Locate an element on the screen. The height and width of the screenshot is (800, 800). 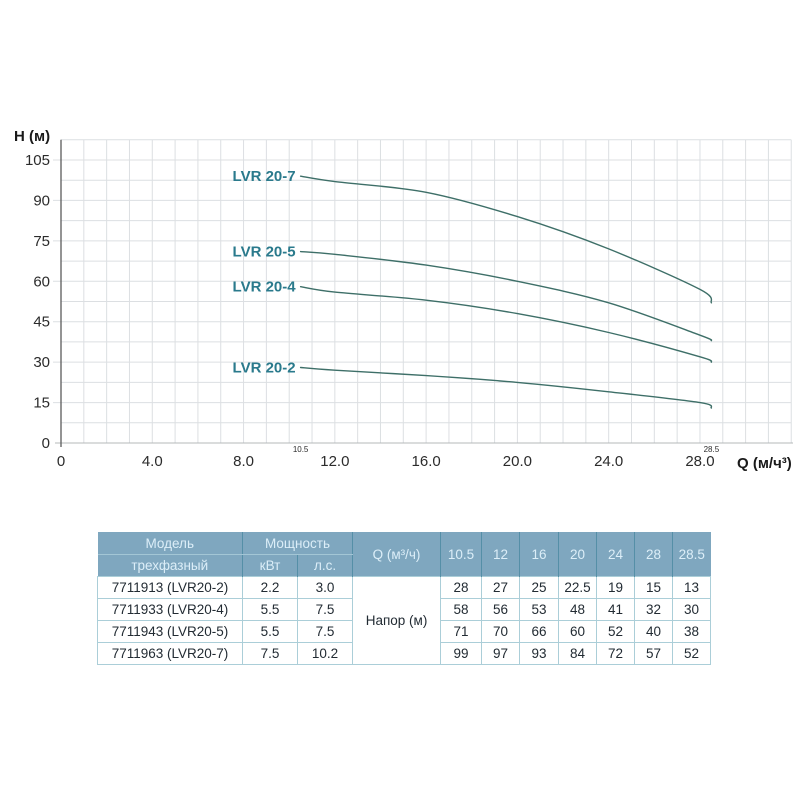
y-tick-label: 90 is located at coordinates (41, 200).